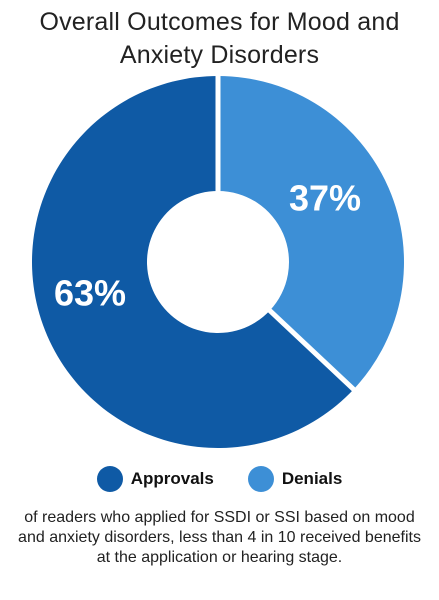 The image size is (439, 600). I want to click on value-label-approvals: 63%, so click(90, 293).